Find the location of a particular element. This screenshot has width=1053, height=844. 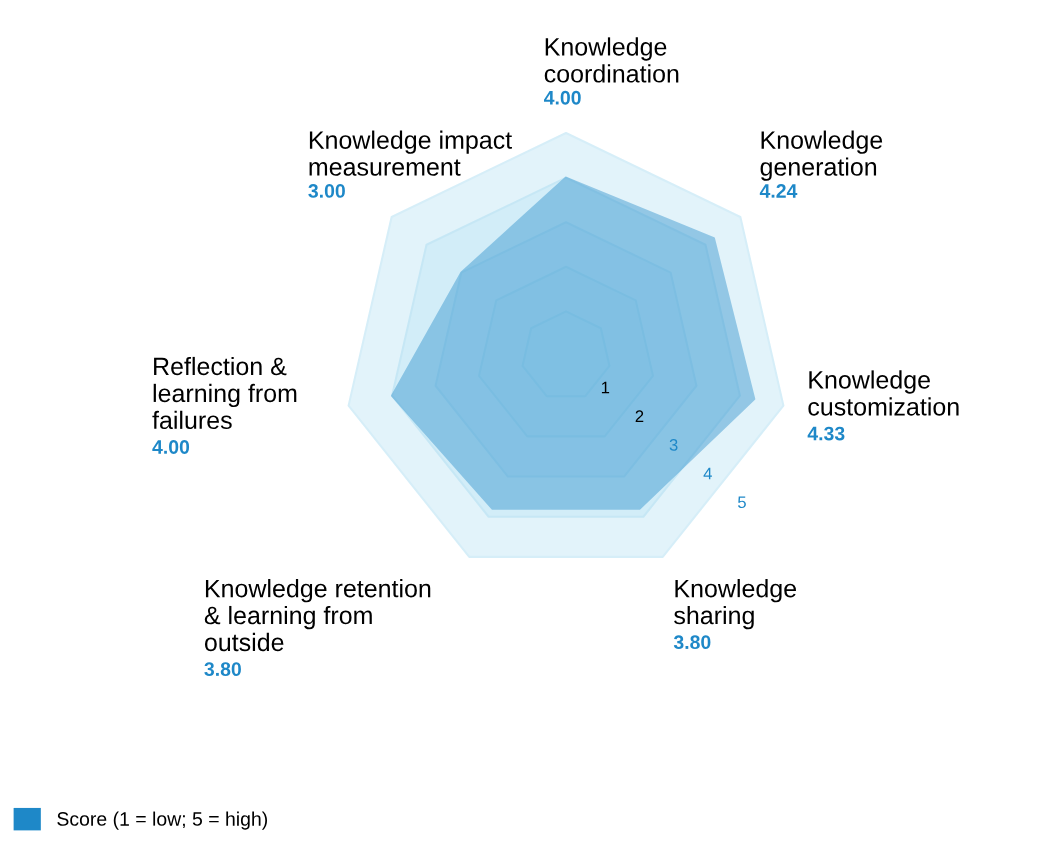

y-tick-label: 1 is located at coordinates (605, 387).